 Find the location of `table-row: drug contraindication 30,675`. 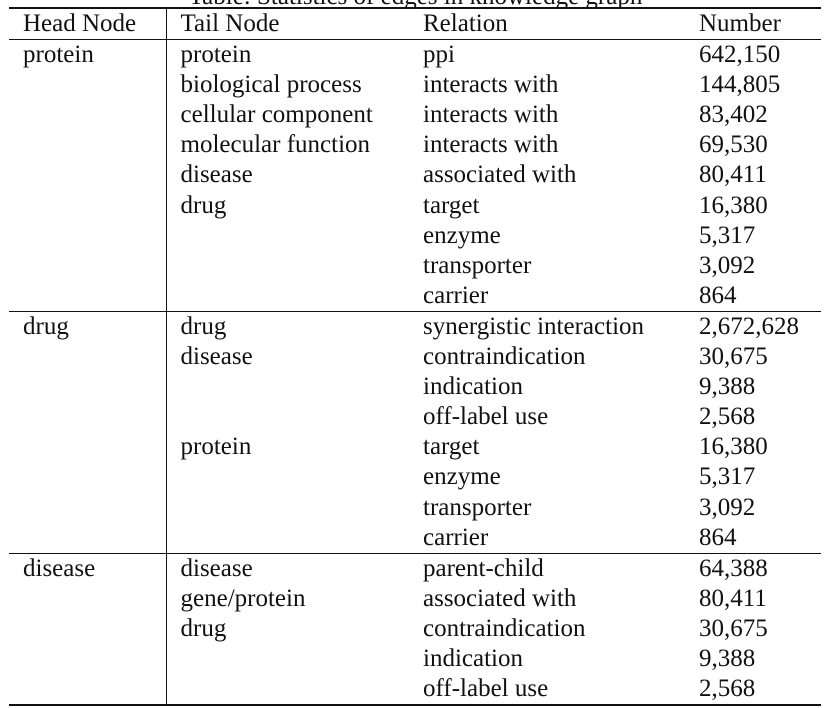

table-row: drug contraindication 30,675 is located at coordinates (415, 628).